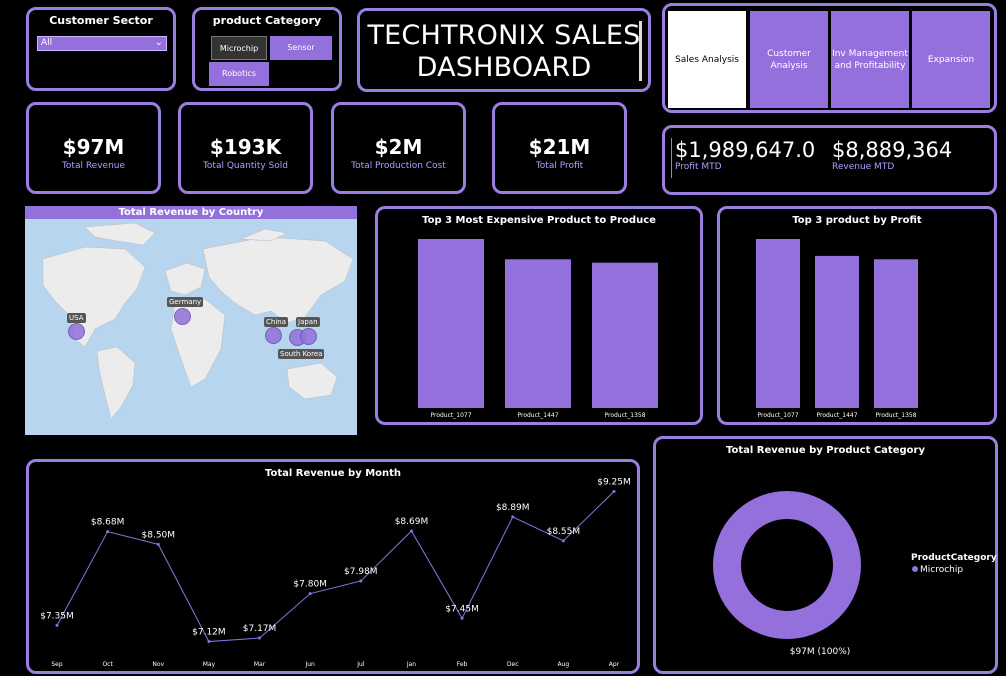  Describe the element at coordinates (239, 74) in the screenshot. I see `chip-robotics: Robotics` at that location.